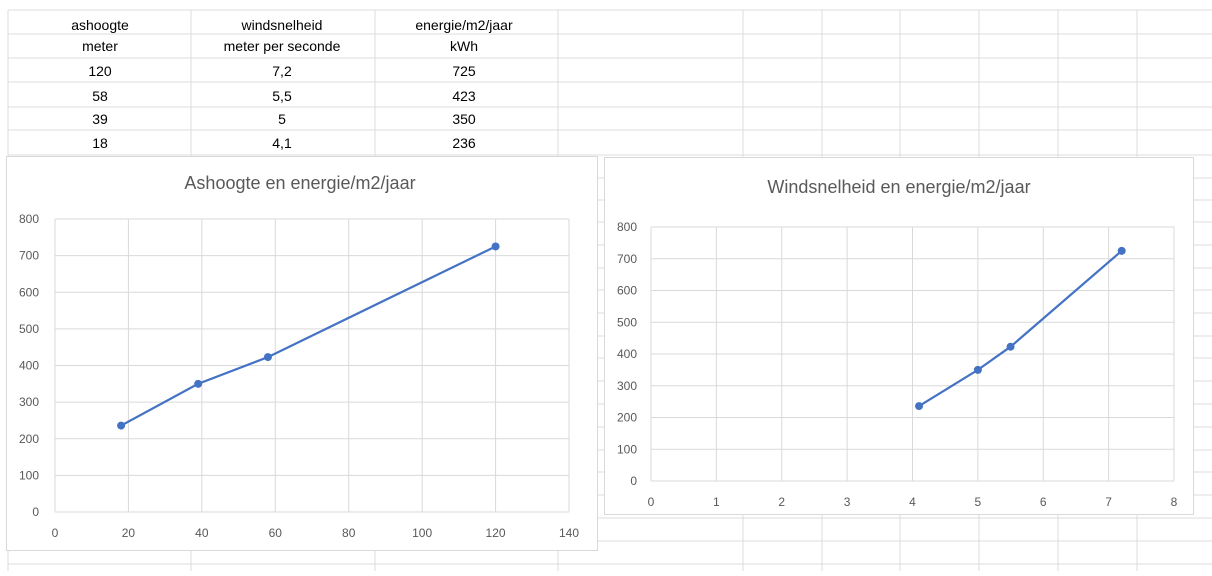 The image size is (1212, 576). Describe the element at coordinates (100, 46) in the screenshot. I see `unit-ashoogte: meter` at that location.